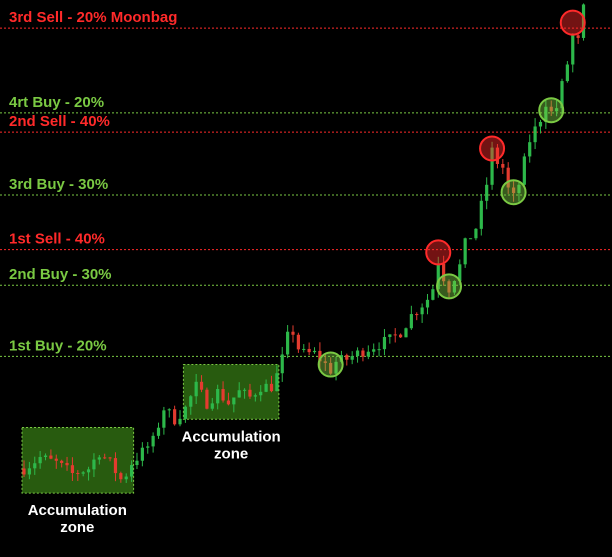  Describe the element at coordinates (58, 184) in the screenshot. I see `buy-level-label: 3rd Buy - 30%` at that location.